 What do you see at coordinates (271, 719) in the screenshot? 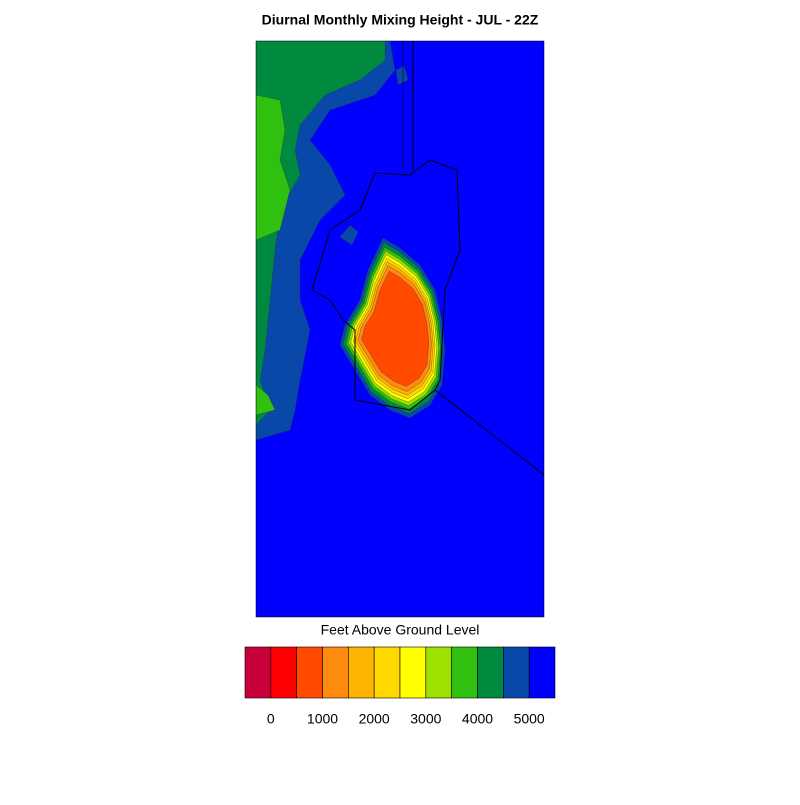
I see `colorbar-tick-label: 0` at bounding box center [271, 719].